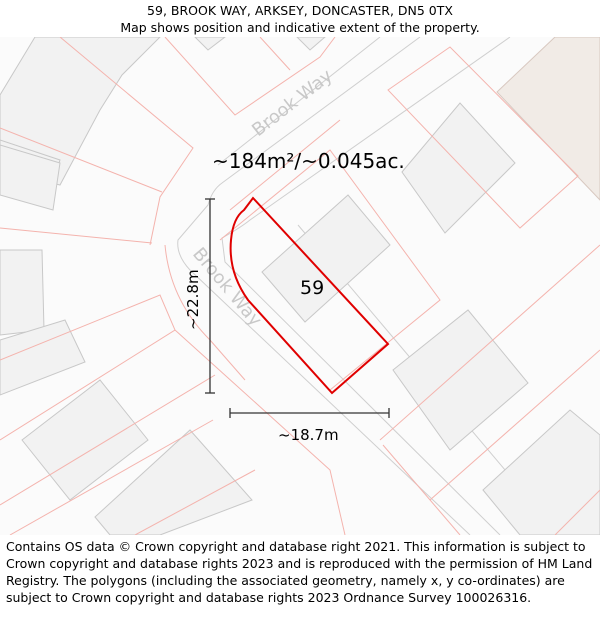  I want to click on dimension-vertical-label: ~22.8m, so click(193, 299).